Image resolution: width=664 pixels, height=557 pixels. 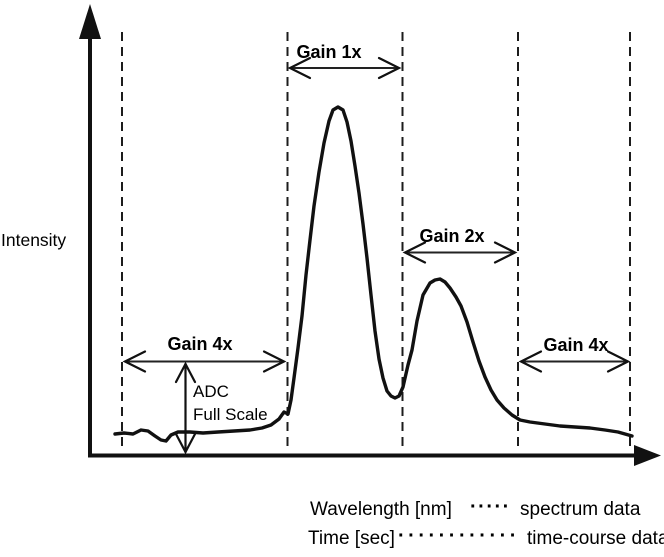 What do you see at coordinates (211, 391) in the screenshot?
I see `adc-label-line1: ADC` at bounding box center [211, 391].